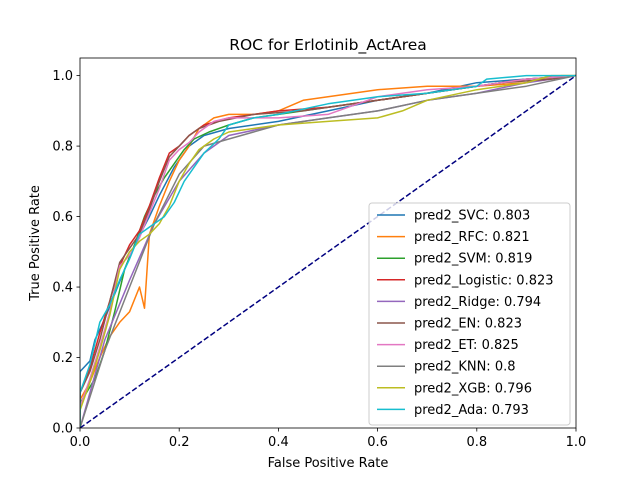 This screenshot has height=480, width=640. I want to click on x-tick-label: 0.6, so click(377, 442).